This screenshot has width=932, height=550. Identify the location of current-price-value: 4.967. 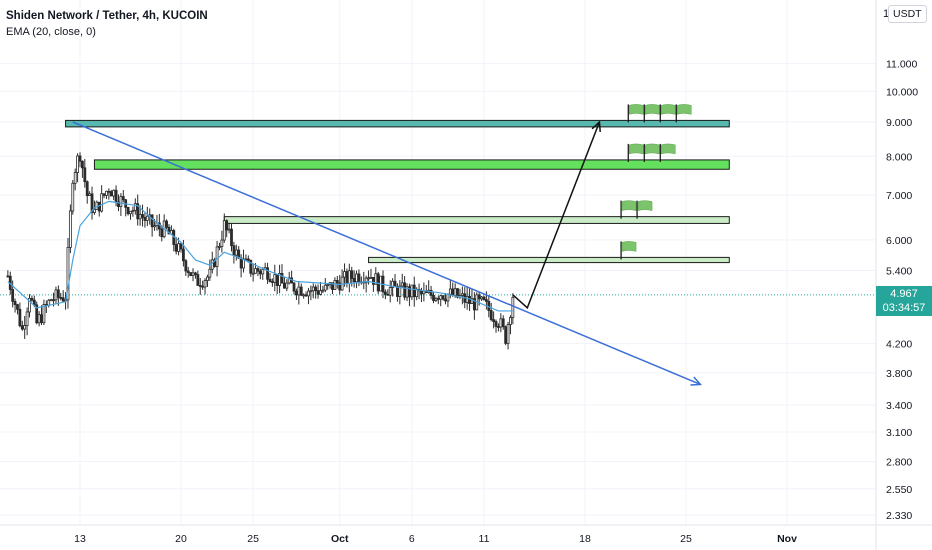
(904, 294).